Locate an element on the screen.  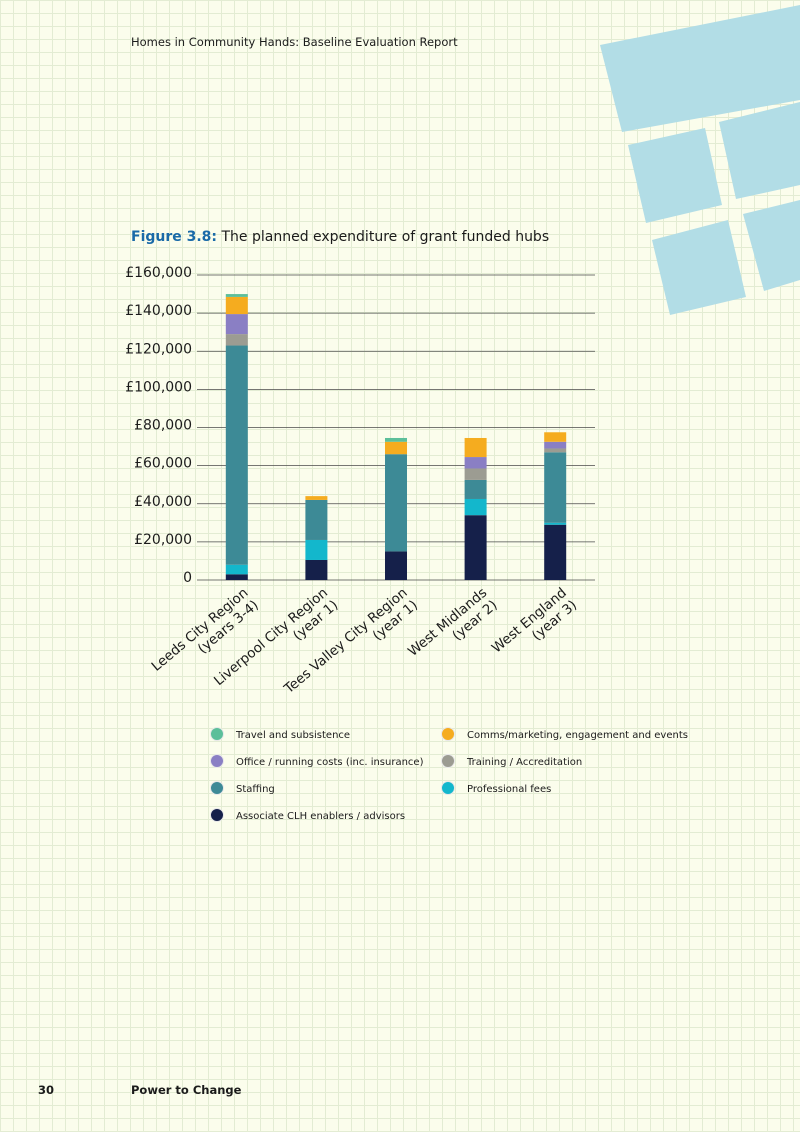
x-tick-label: Leeds City Region(years 3-4) is located at coordinates (205, 636).